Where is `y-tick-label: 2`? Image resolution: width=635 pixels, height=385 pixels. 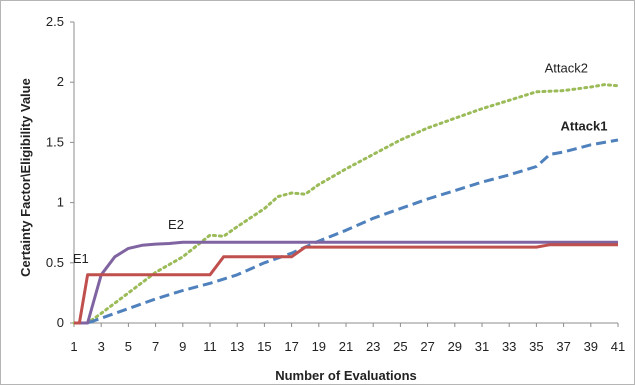
y-tick-label: 2 is located at coordinates (60, 81).